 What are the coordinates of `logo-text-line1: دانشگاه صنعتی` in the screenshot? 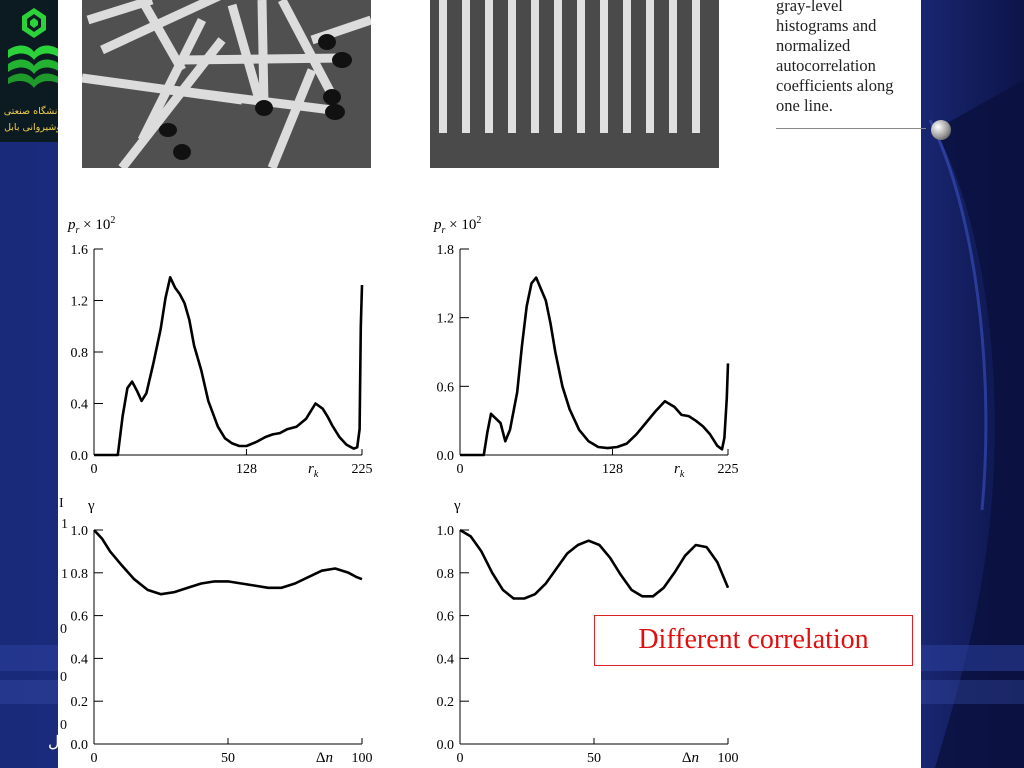 It's located at (34, 111).